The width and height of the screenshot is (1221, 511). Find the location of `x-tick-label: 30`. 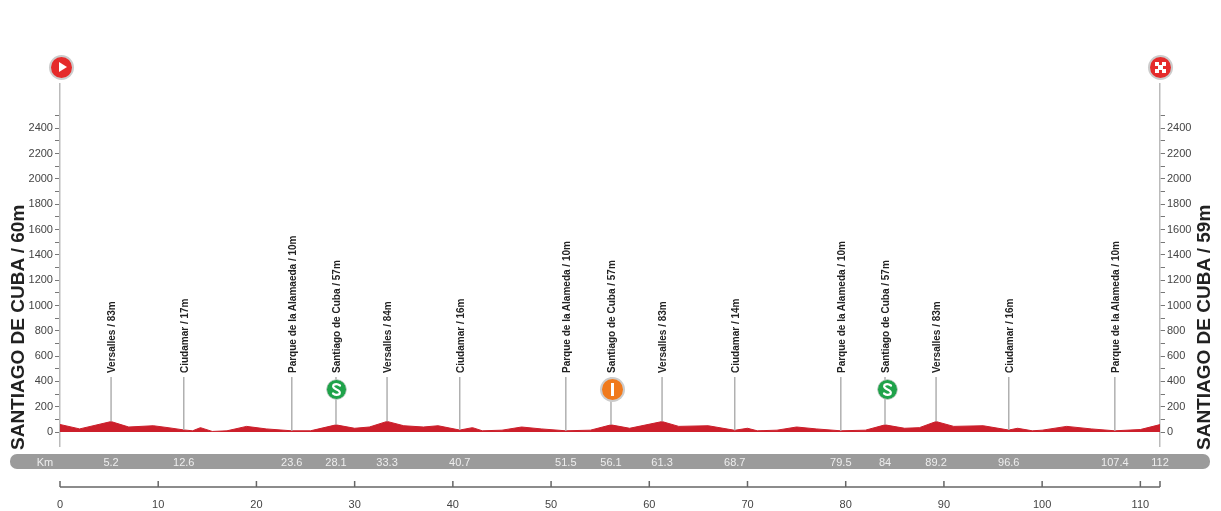

x-tick-label: 30 is located at coordinates (354, 503).